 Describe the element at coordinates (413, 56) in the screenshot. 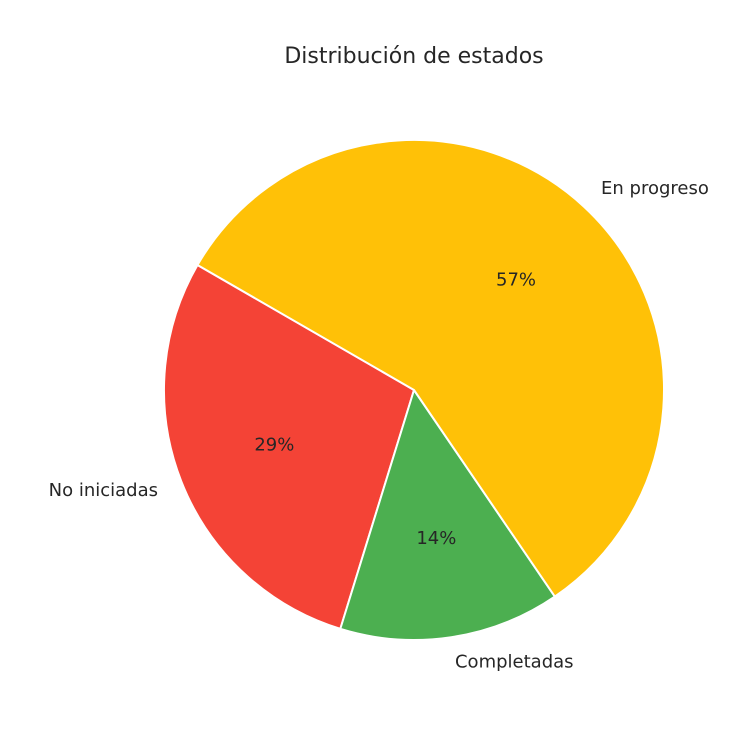

I see `chart-title: Distribución de estados` at that location.